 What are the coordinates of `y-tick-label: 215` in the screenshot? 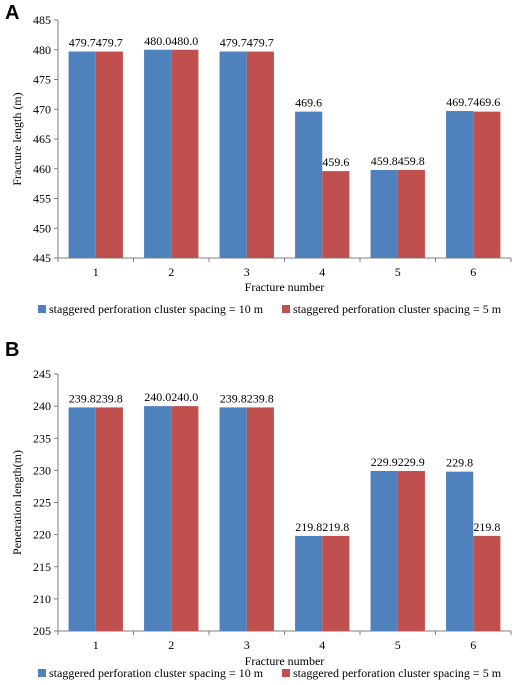 It's located at (42, 567).